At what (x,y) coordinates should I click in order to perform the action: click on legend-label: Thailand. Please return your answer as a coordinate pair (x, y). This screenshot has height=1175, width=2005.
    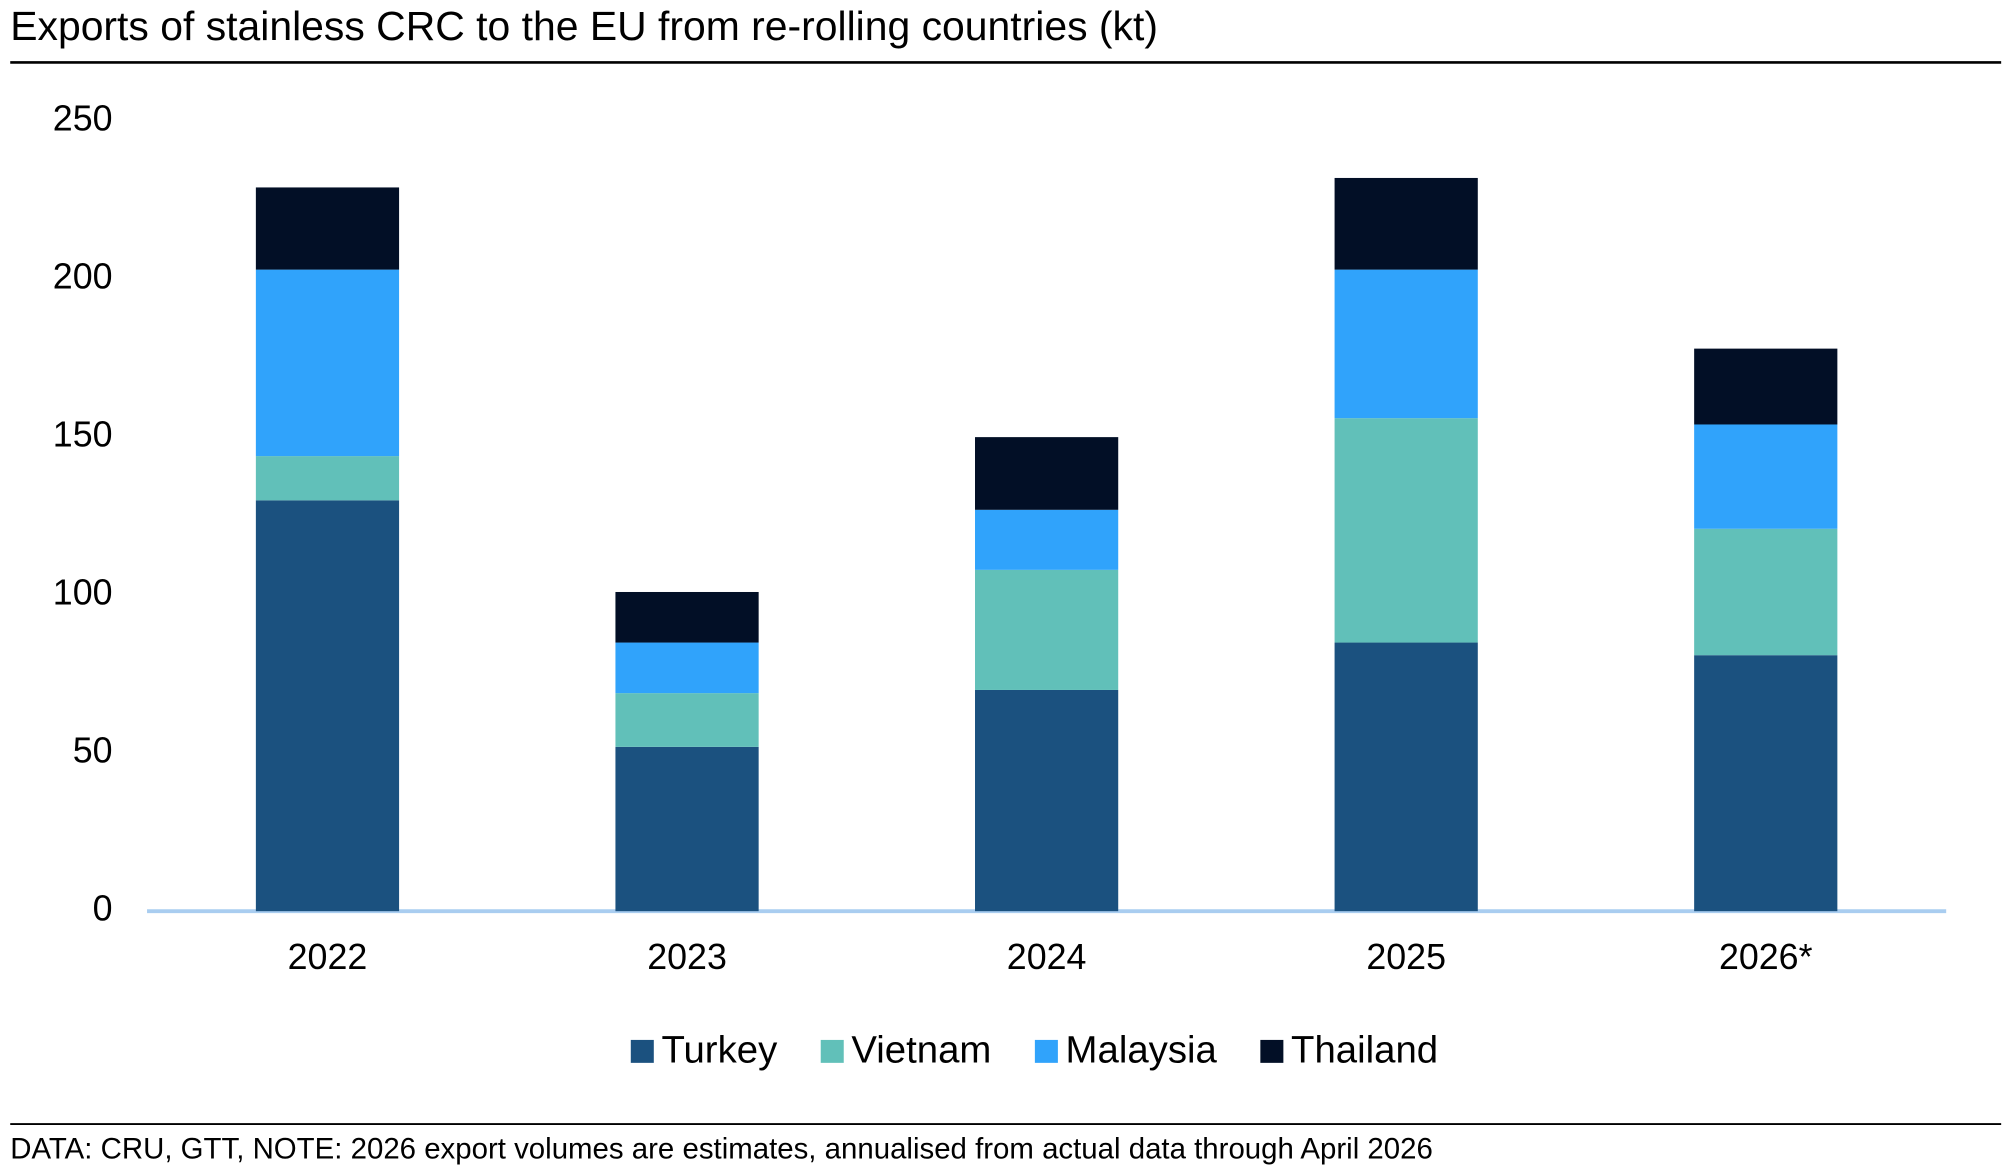
    Looking at the image, I should click on (1364, 1050).